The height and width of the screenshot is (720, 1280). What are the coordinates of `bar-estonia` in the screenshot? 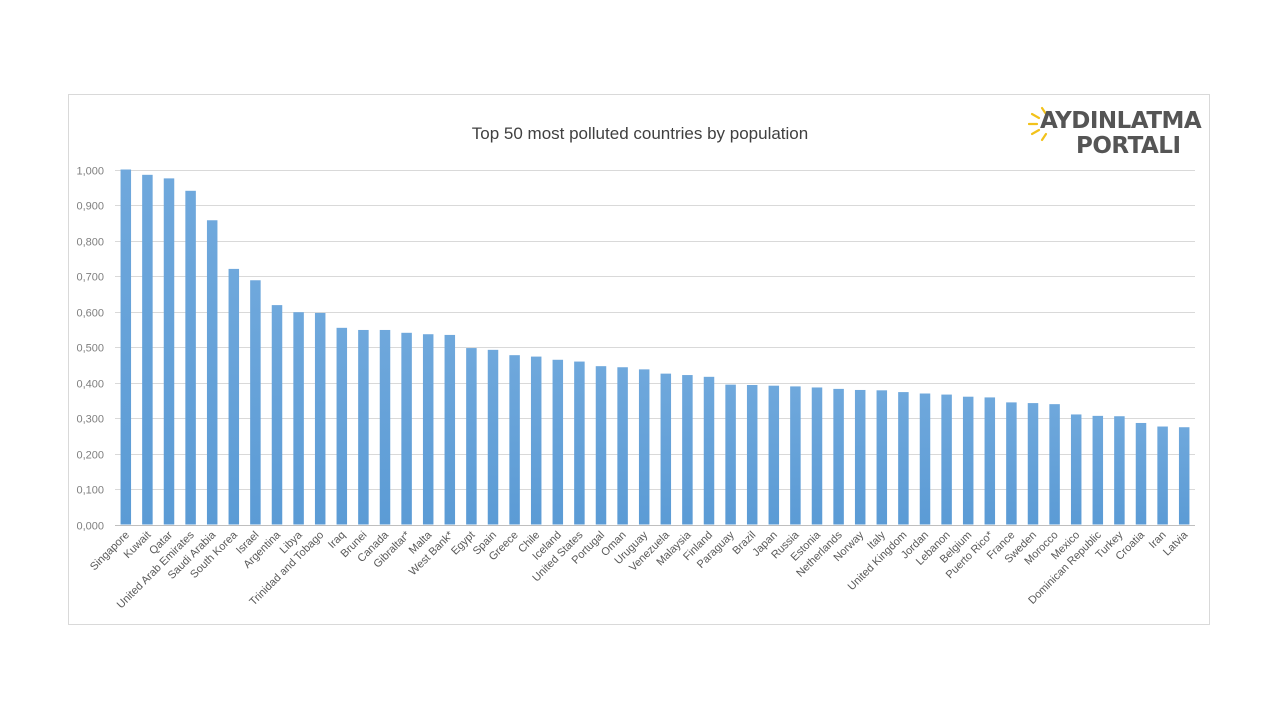 It's located at (817, 456).